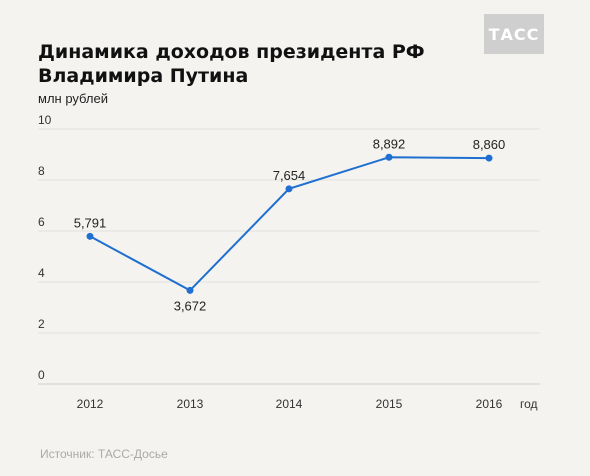 This screenshot has height=476, width=590. Describe the element at coordinates (41, 273) in the screenshot. I see `y-tick-label: 4` at that location.